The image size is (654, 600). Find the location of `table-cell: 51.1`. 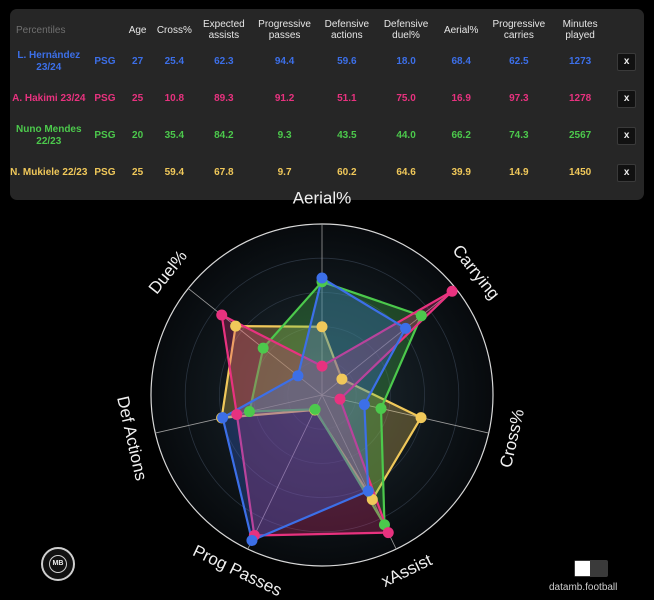

table-cell: 51.1 is located at coordinates (347, 98).